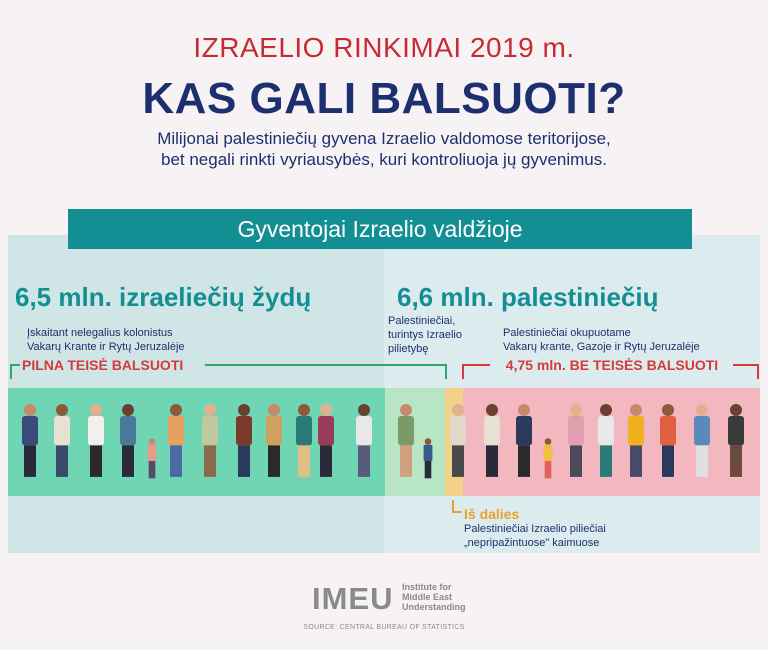 The image size is (768, 650). What do you see at coordinates (434, 607) in the screenshot?
I see `logo-sub-line-3: Understanding` at bounding box center [434, 607].